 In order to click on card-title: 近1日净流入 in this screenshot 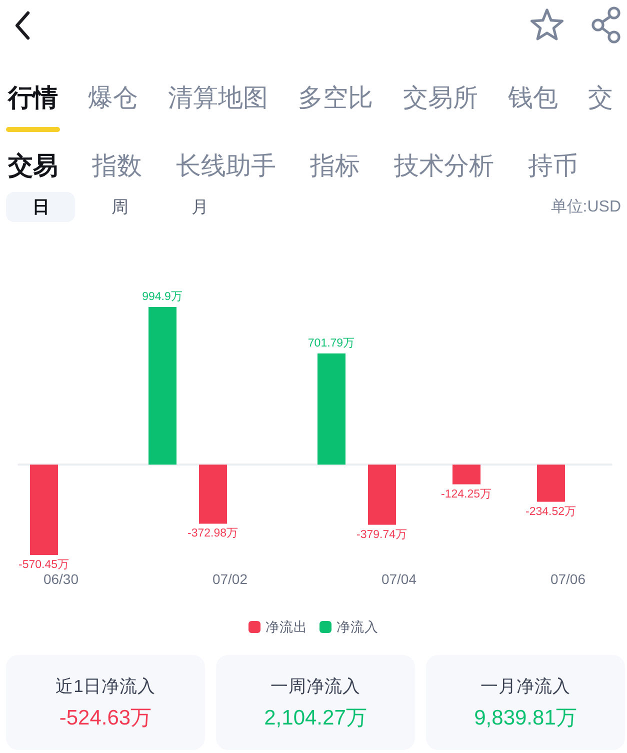, I will do `click(106, 686)`.